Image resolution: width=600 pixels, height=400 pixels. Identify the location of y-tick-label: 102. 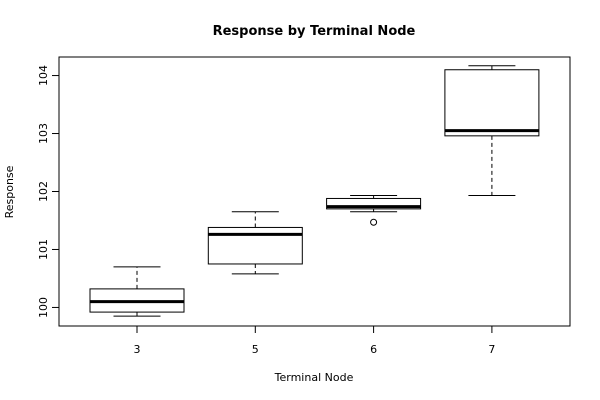
(43, 191).